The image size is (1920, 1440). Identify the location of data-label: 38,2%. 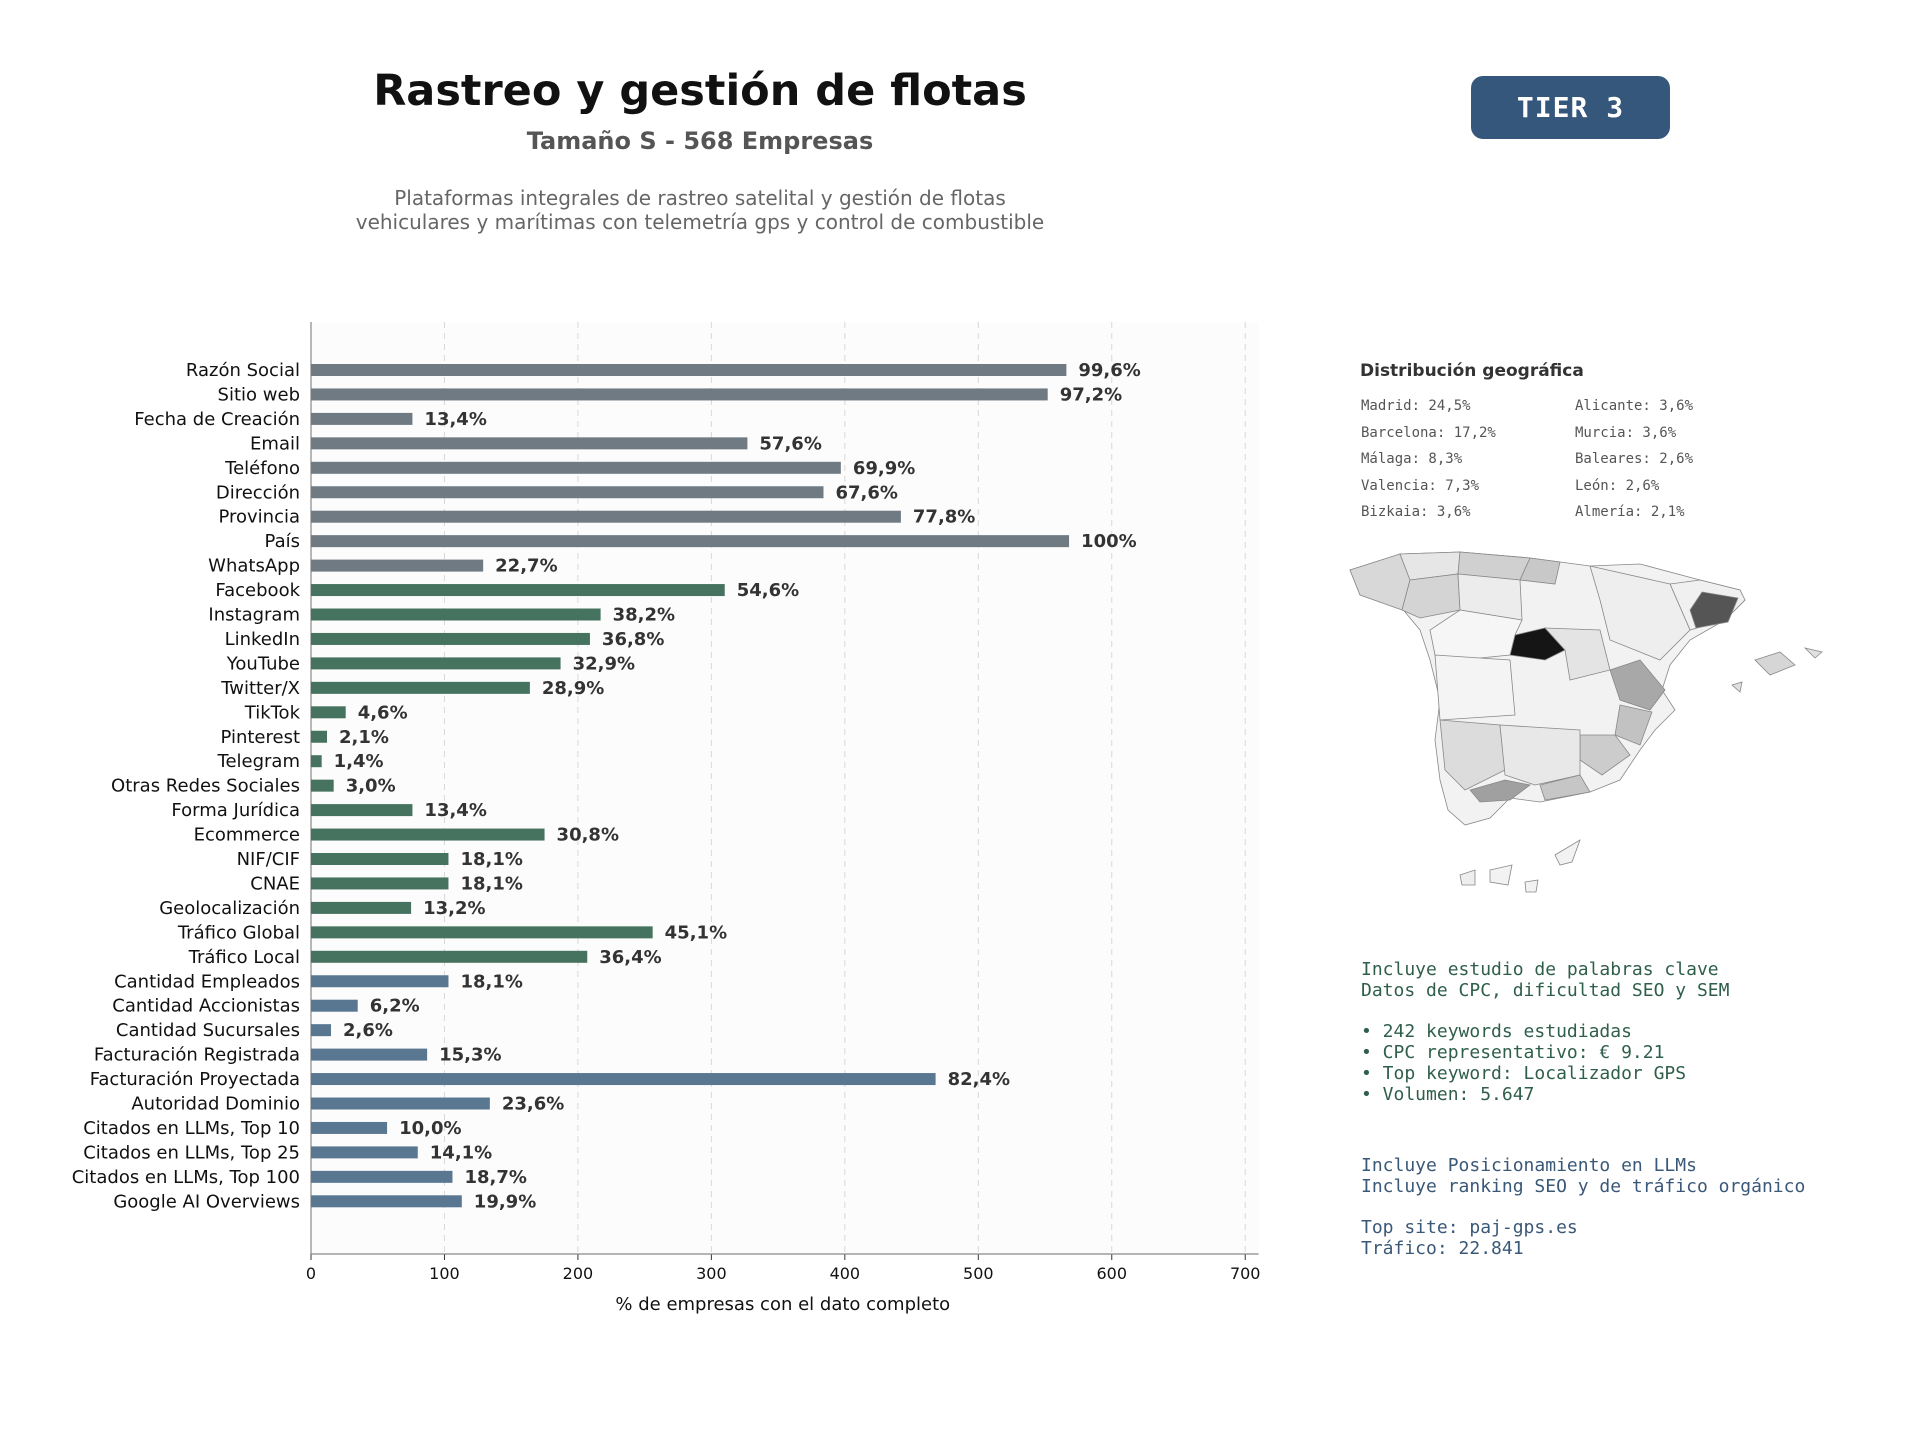
(644, 615).